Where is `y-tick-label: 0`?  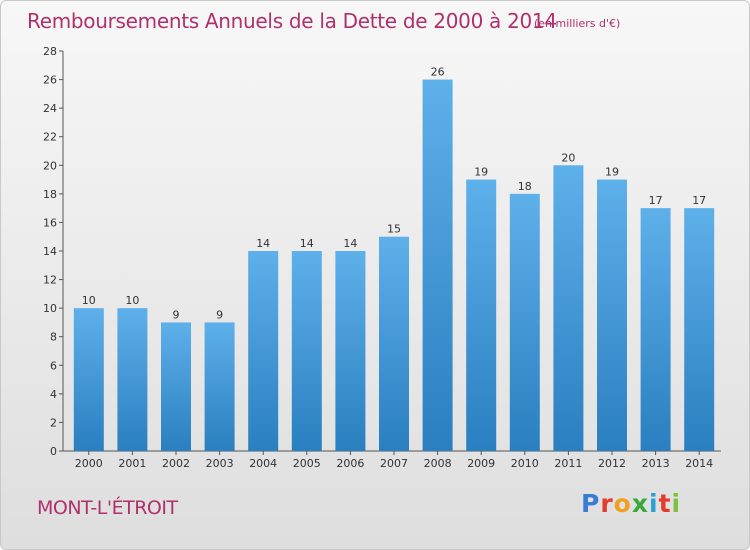 y-tick-label: 0 is located at coordinates (53, 451).